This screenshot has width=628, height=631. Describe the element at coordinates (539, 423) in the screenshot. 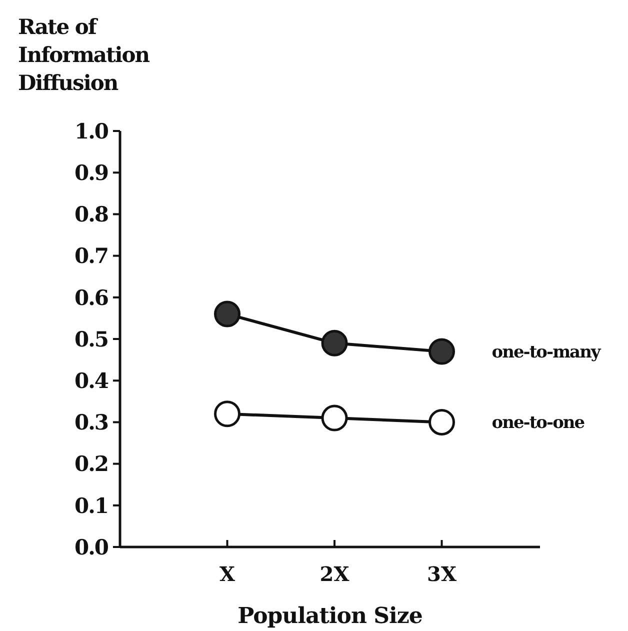

I see `text: one-to-one` at that location.